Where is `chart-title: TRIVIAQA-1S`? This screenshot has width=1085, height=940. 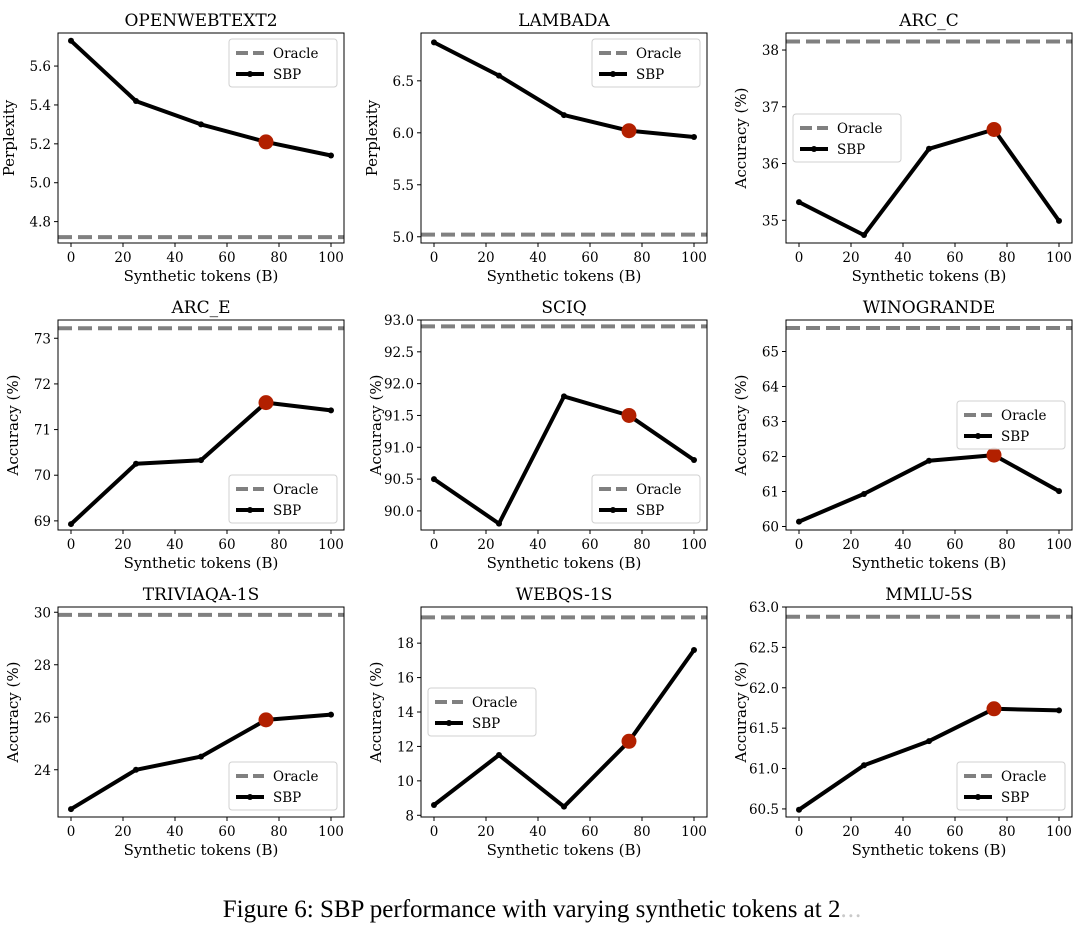 chart-title: TRIVIAQA-1S is located at coordinates (201, 595).